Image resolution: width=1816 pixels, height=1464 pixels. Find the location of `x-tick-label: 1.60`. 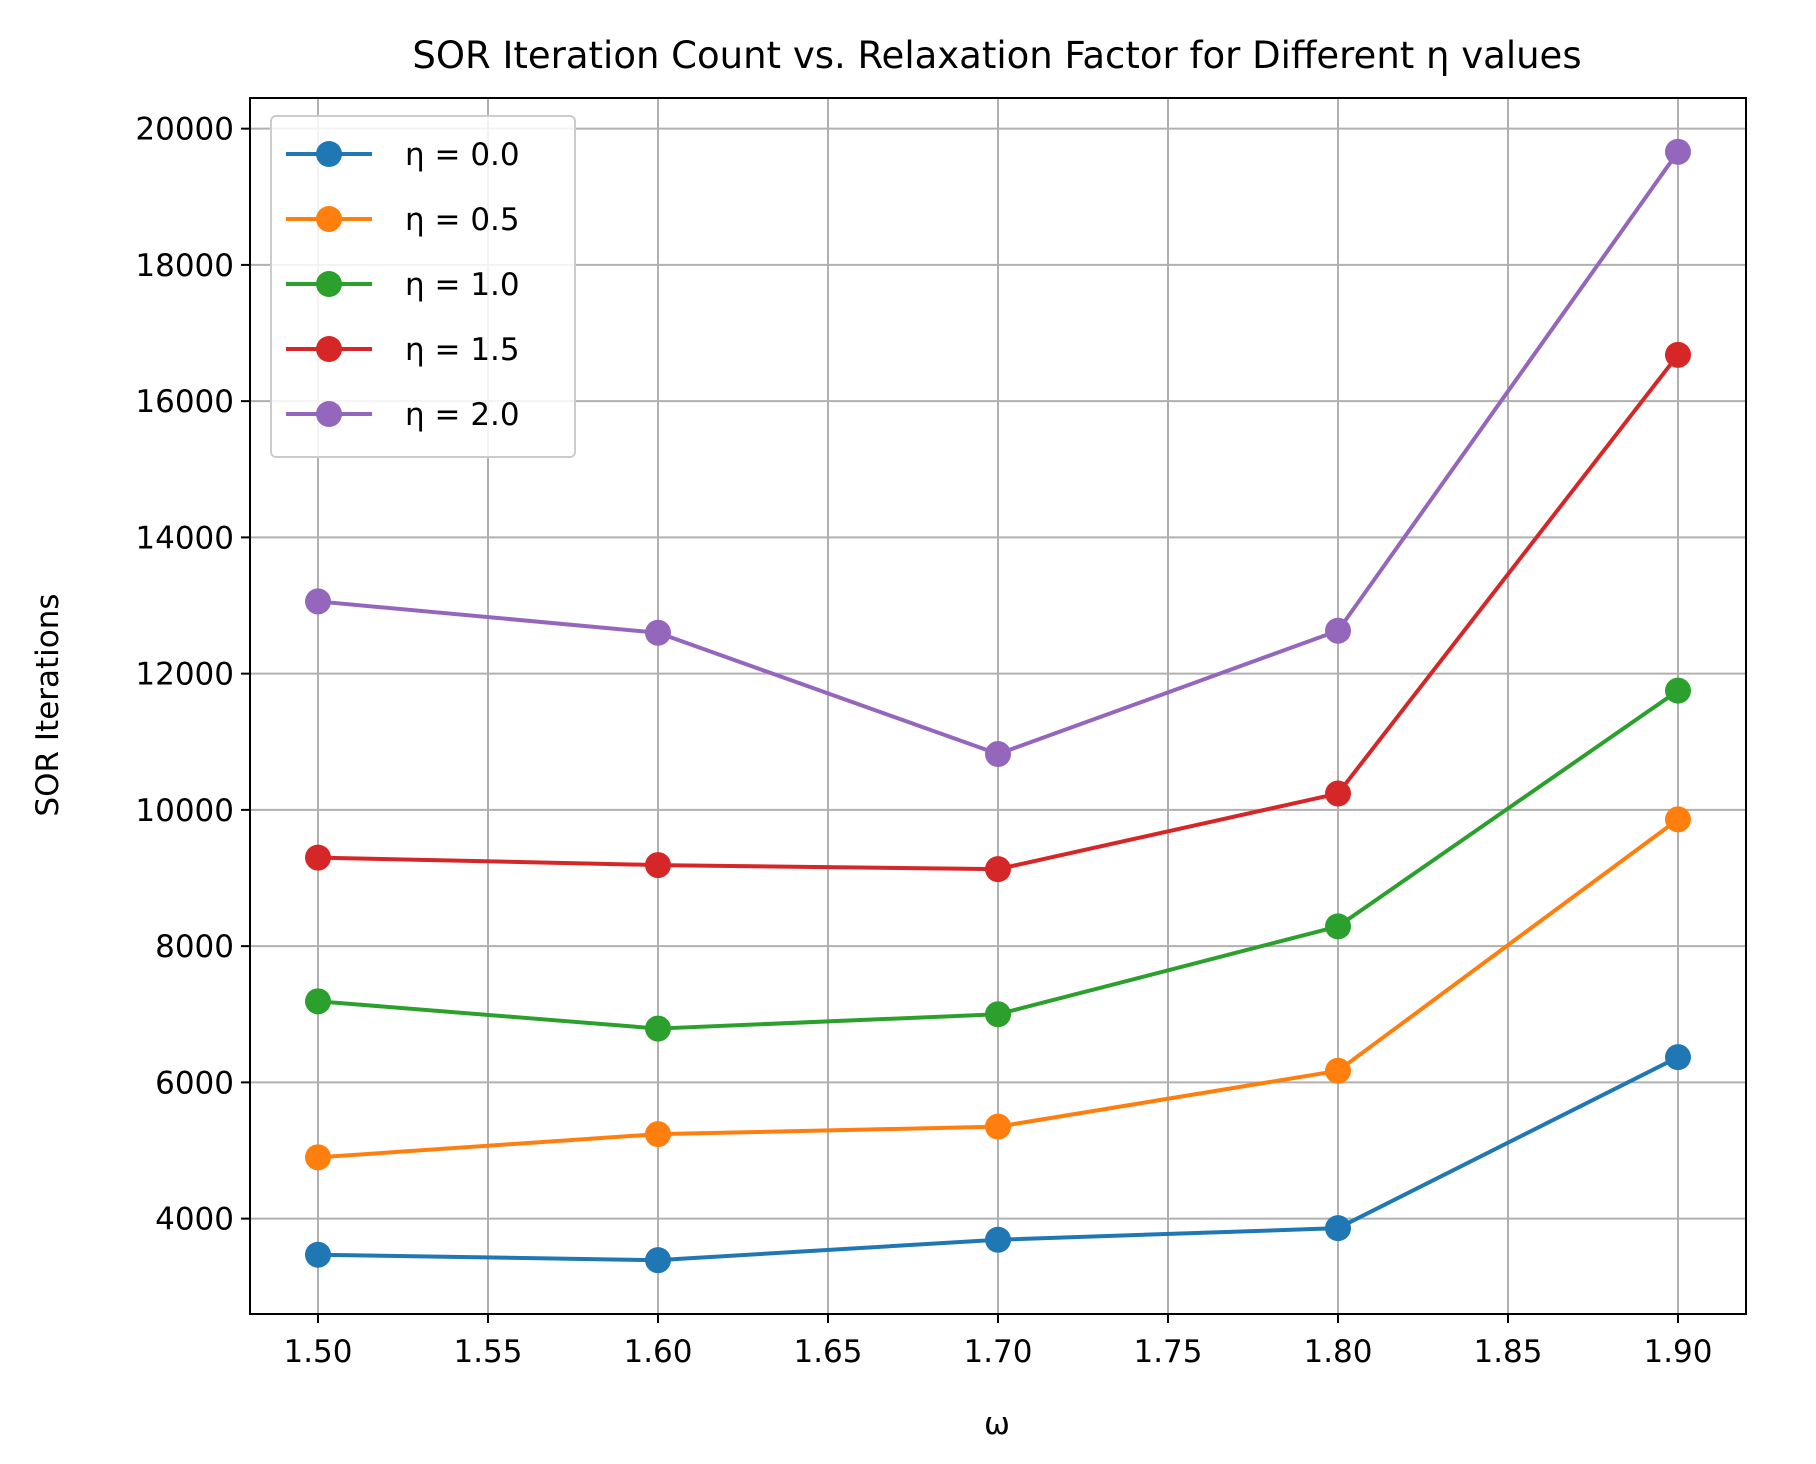

x-tick-label: 1.60 is located at coordinates (657, 1352).